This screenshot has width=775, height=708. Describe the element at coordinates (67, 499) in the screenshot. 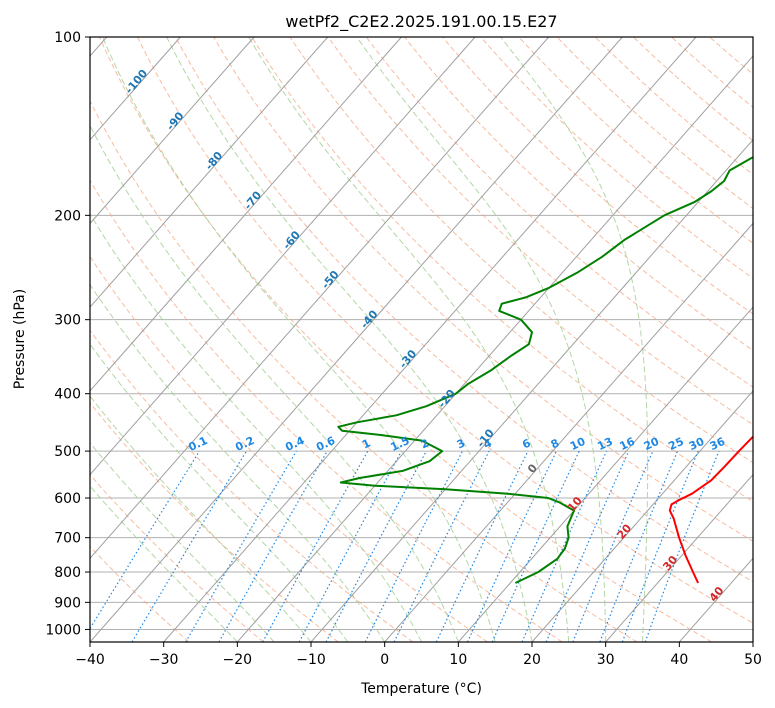

I see `y-tick-label: 600` at that location.